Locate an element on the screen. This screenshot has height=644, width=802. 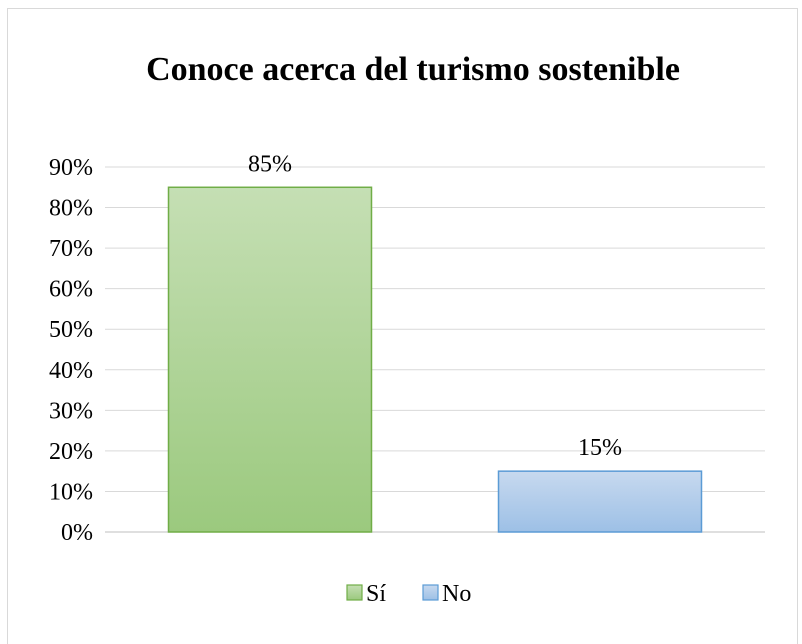
y-tick-label: 90% is located at coordinates (71, 168).